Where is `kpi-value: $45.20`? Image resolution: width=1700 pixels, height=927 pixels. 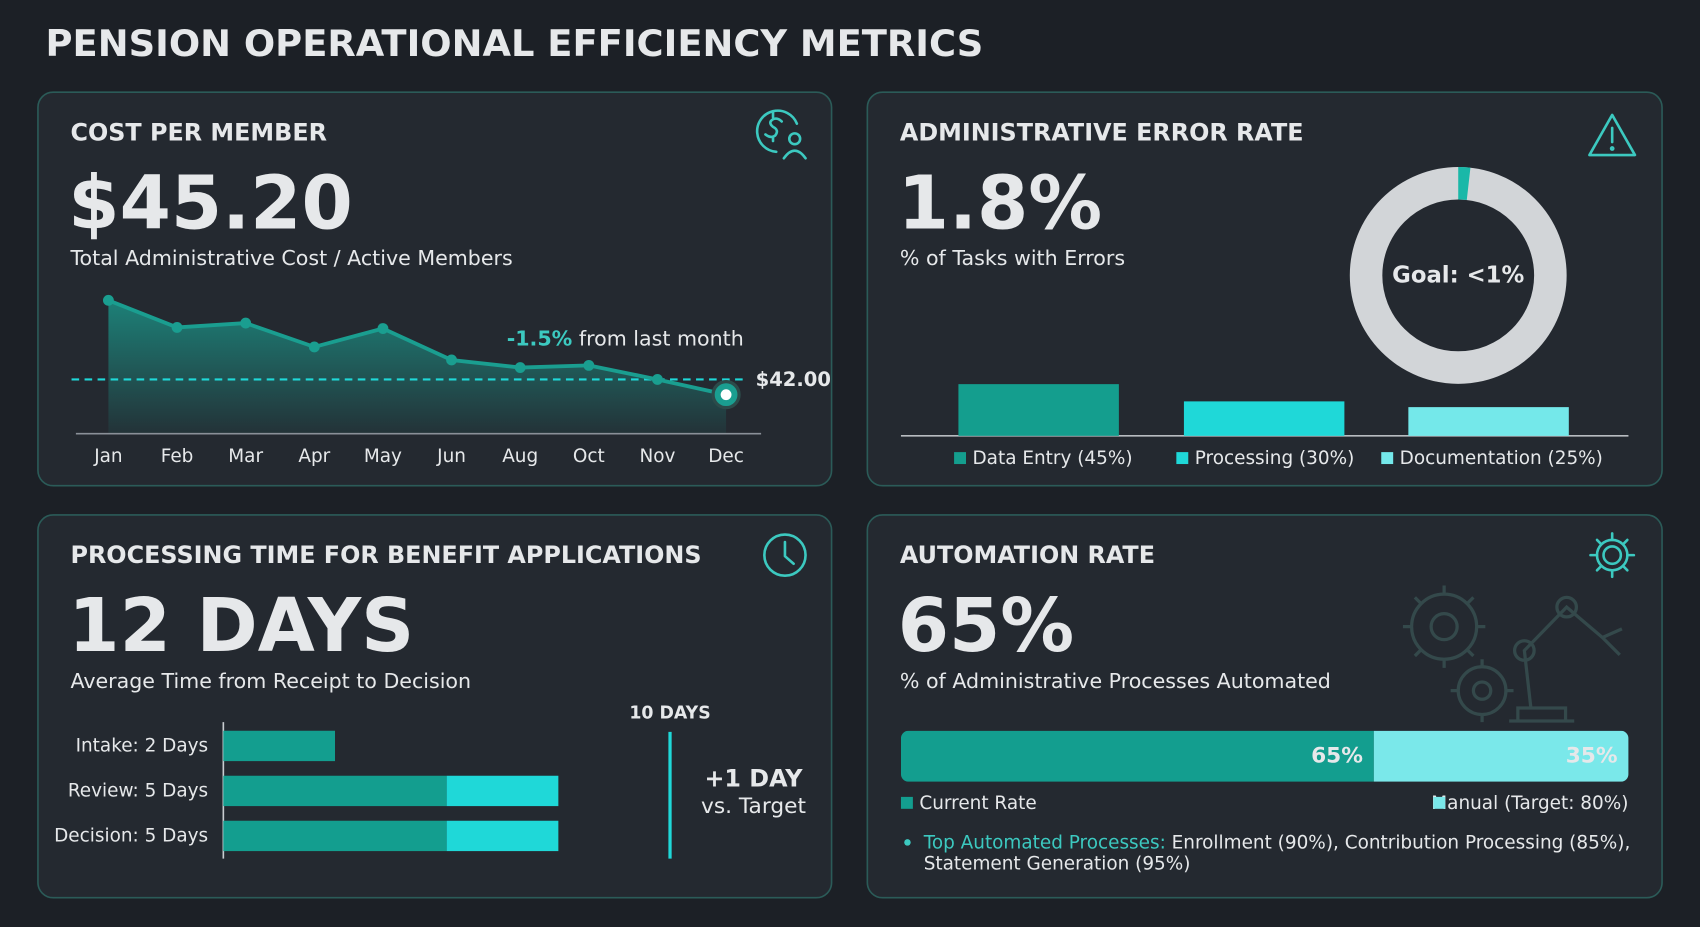
kpi-value: $45.20 is located at coordinates (210, 203).